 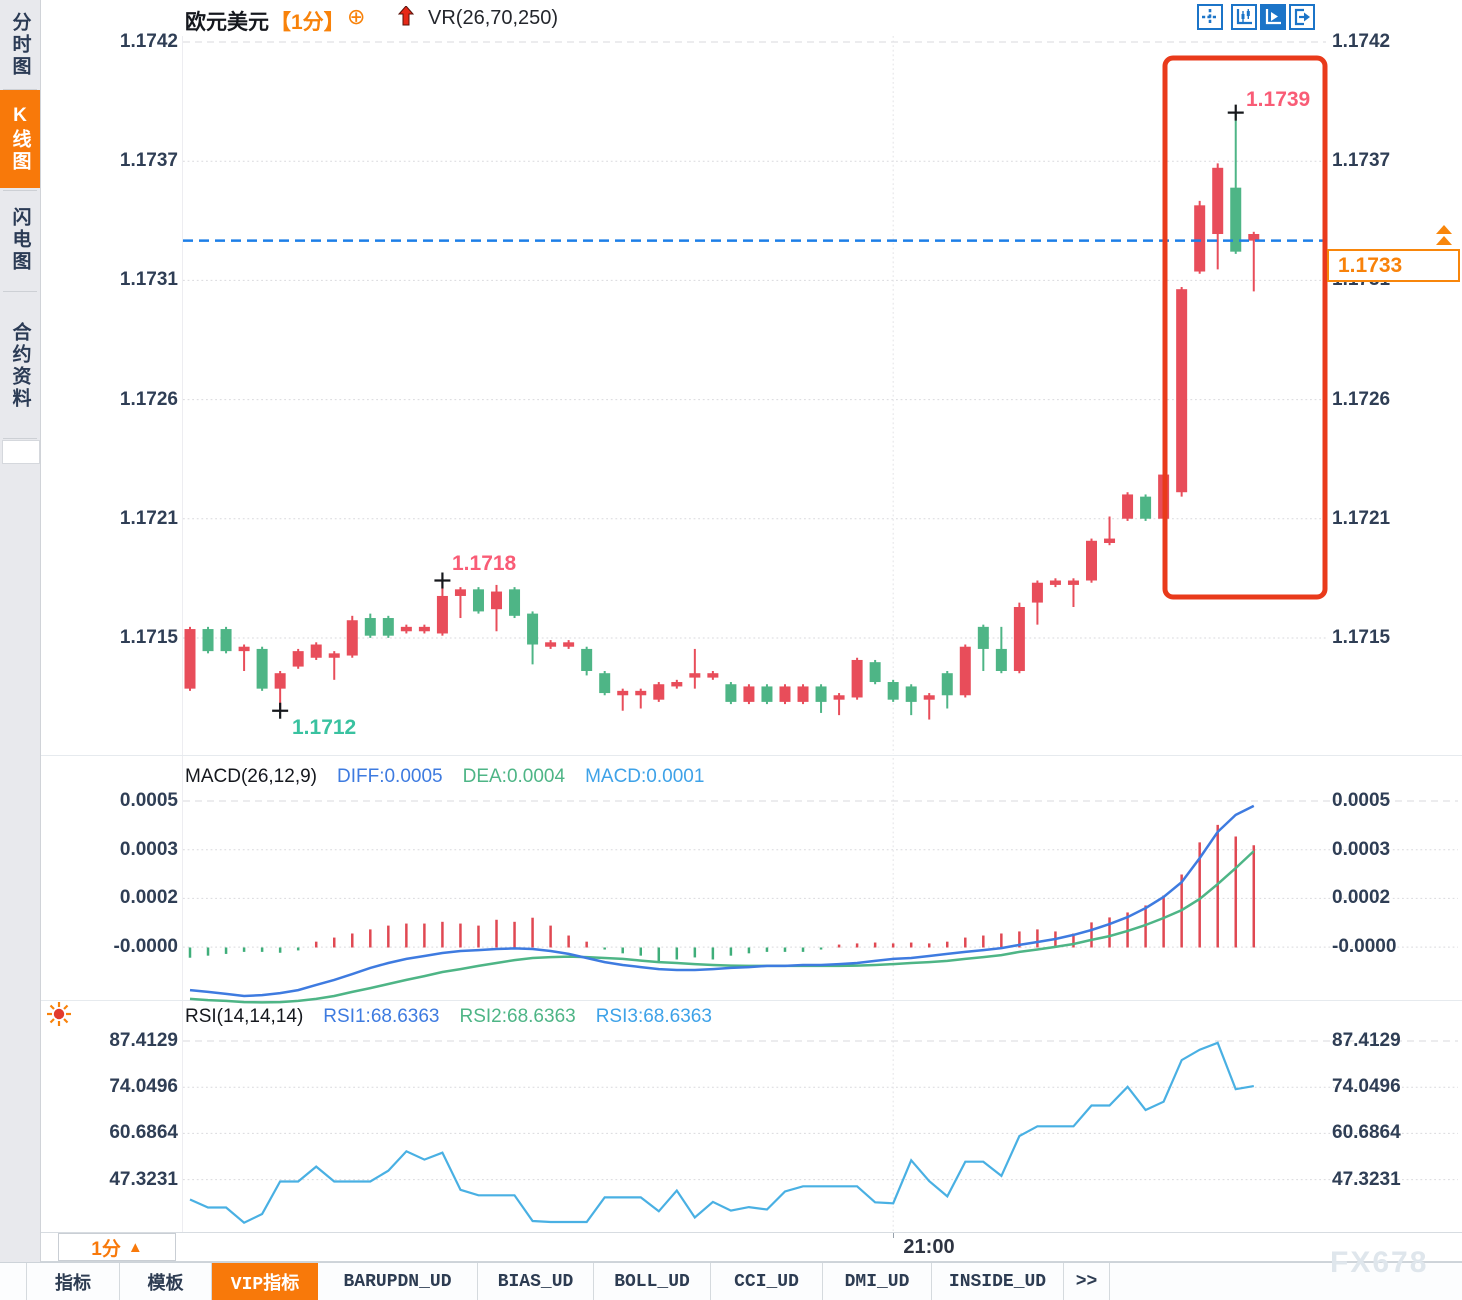 What do you see at coordinates (244, 1016) in the screenshot?
I see `rsi-title: RSI(14,14,14)` at bounding box center [244, 1016].